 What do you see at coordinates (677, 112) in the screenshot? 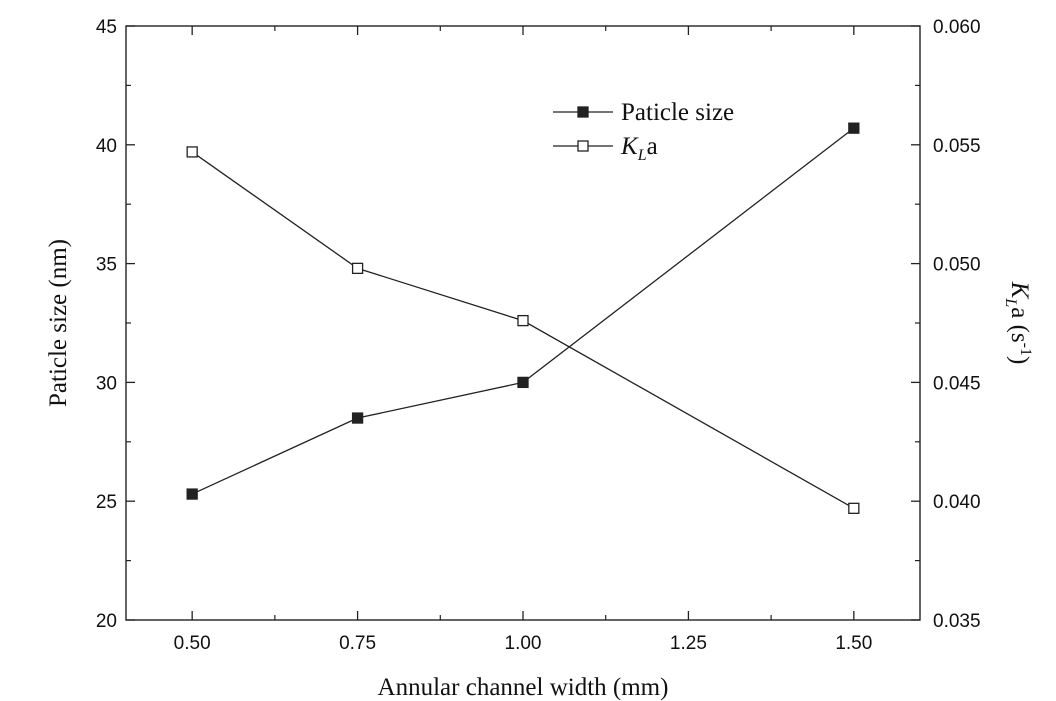
I see `legend-label-particle-size: Paticle size` at bounding box center [677, 112].